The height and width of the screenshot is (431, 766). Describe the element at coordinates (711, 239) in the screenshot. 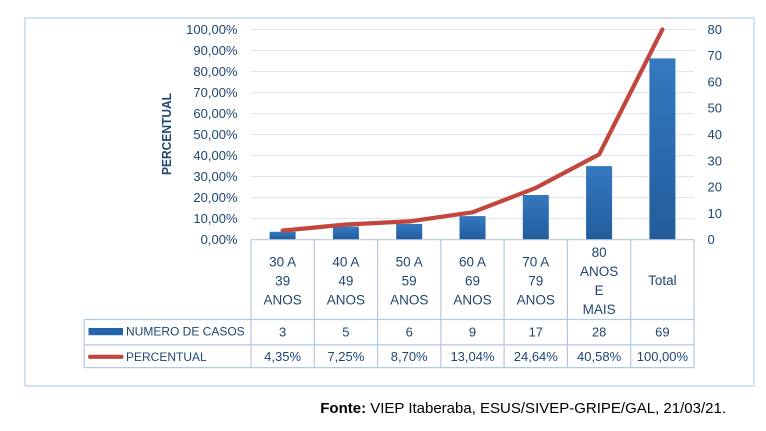

I see `svg-text: 0` at that location.